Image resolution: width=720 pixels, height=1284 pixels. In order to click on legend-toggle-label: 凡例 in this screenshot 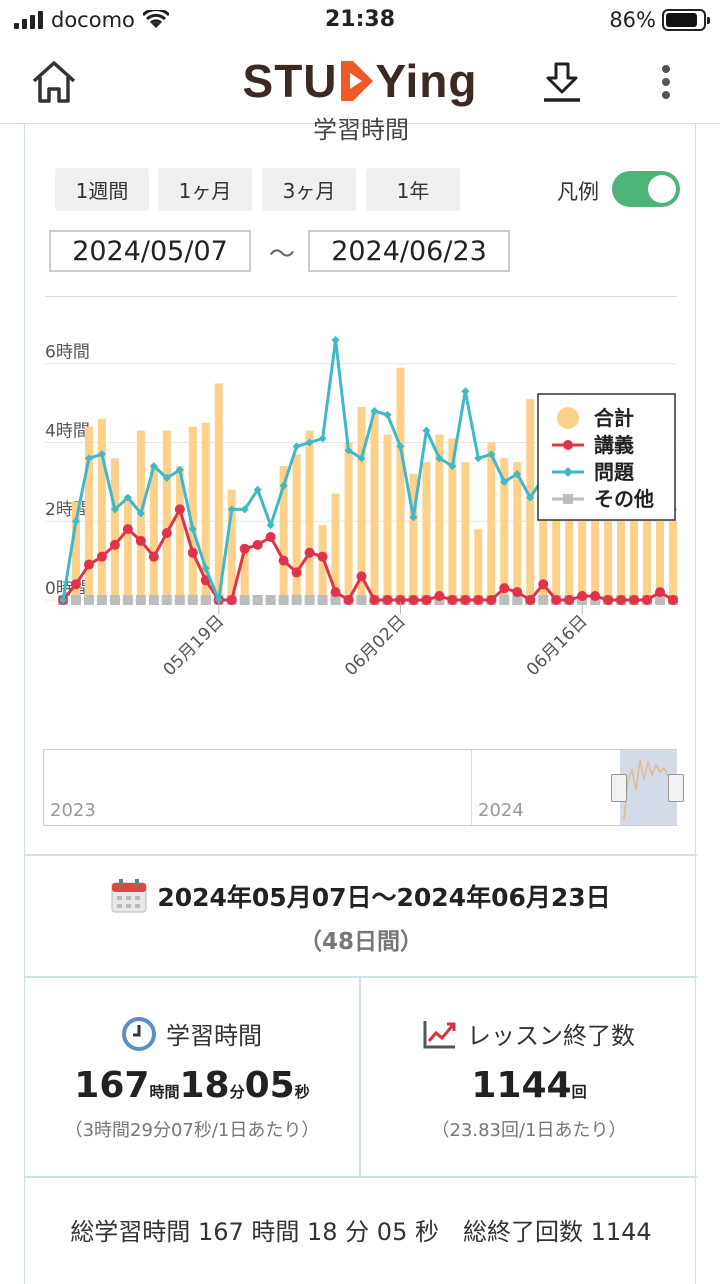, I will do `click(578, 192)`.